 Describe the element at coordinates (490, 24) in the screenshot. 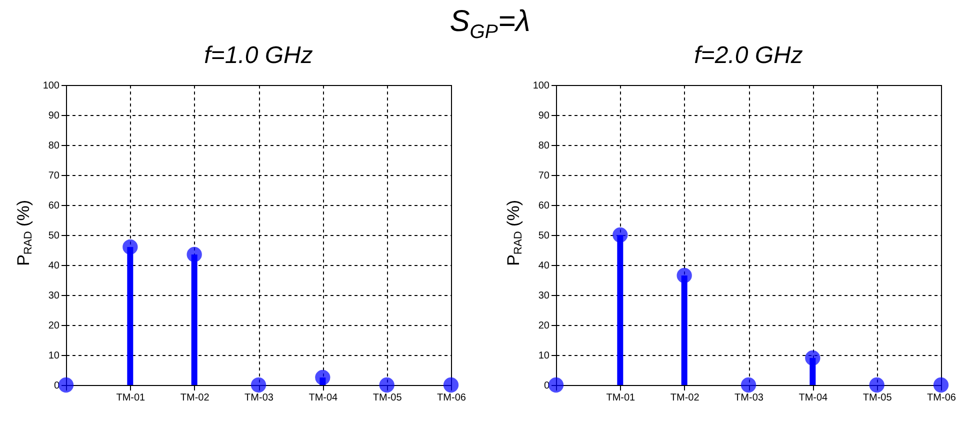

I see `text: S$_{GP}$=λ` at that location.